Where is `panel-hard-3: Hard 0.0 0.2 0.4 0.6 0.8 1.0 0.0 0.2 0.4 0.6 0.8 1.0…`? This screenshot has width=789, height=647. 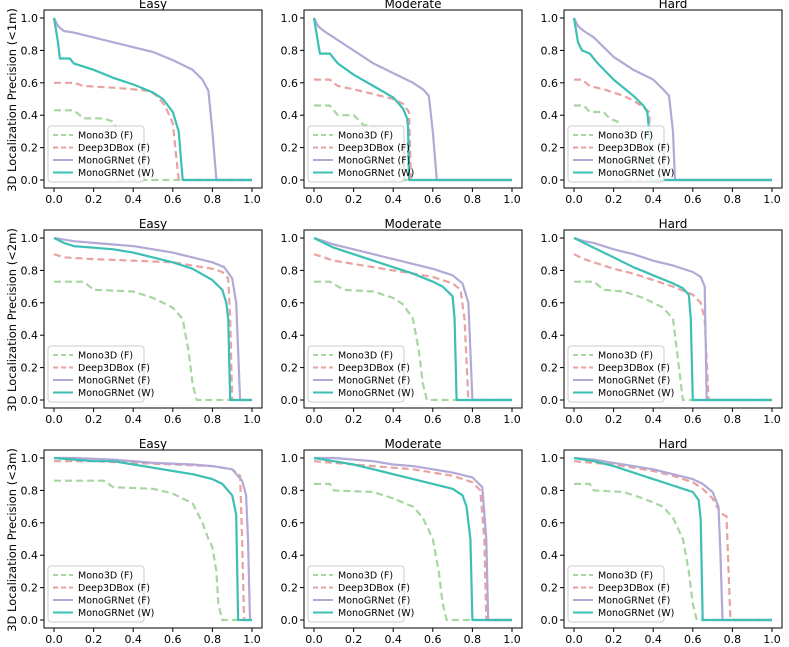
panel-hard-3: Hard 0.0 0.2 0.4 0.6 0.8 1.0 0.0 0.2 0.4 0.6 0.8 1.0… is located at coordinates (662, 541).